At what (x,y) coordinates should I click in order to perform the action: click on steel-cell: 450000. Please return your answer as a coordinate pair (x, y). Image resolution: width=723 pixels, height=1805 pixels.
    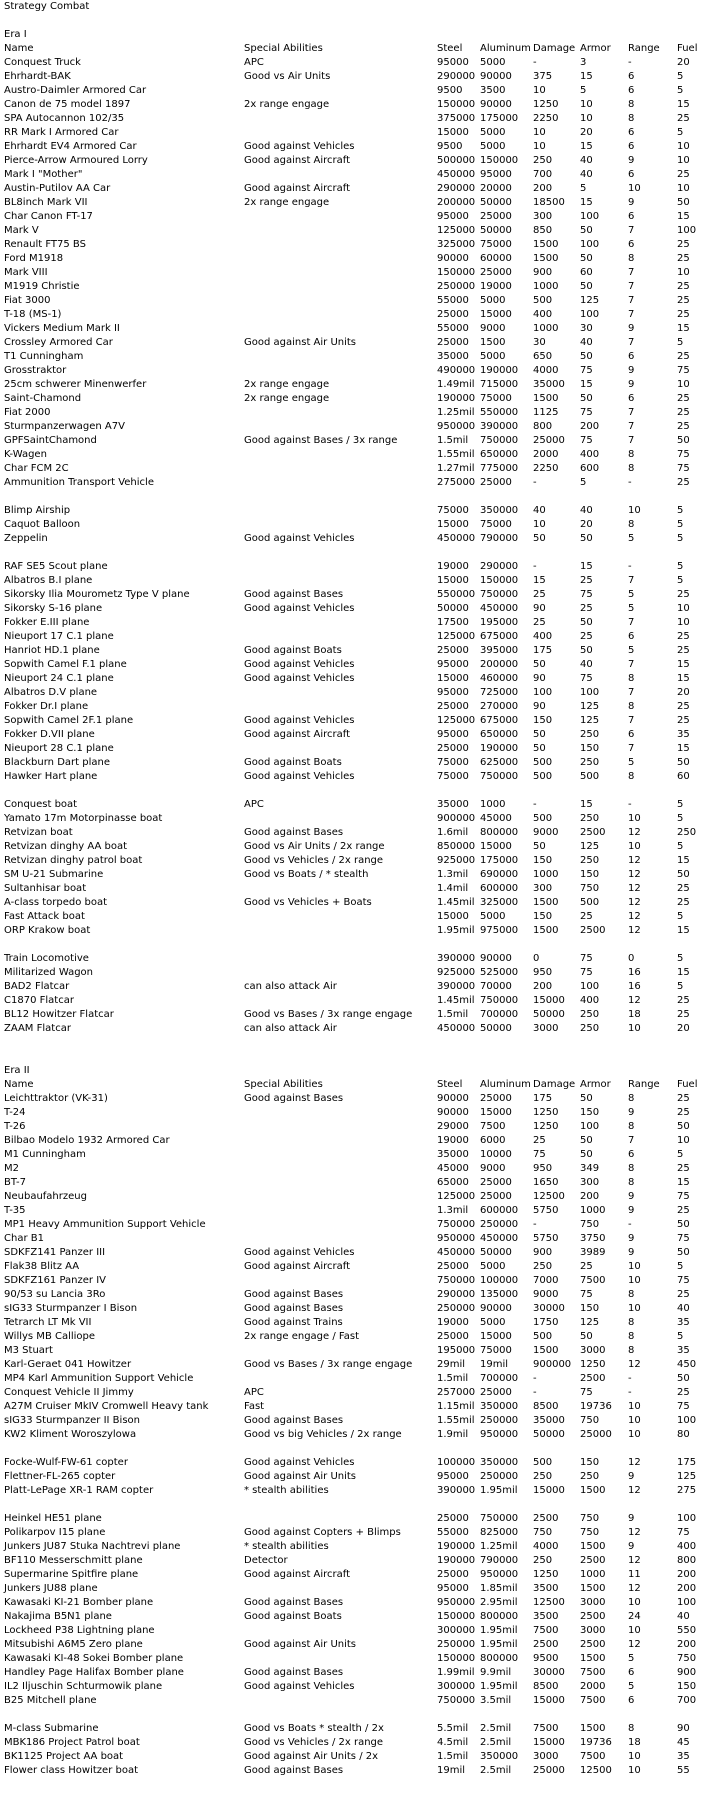
    Looking at the image, I should click on (456, 538).